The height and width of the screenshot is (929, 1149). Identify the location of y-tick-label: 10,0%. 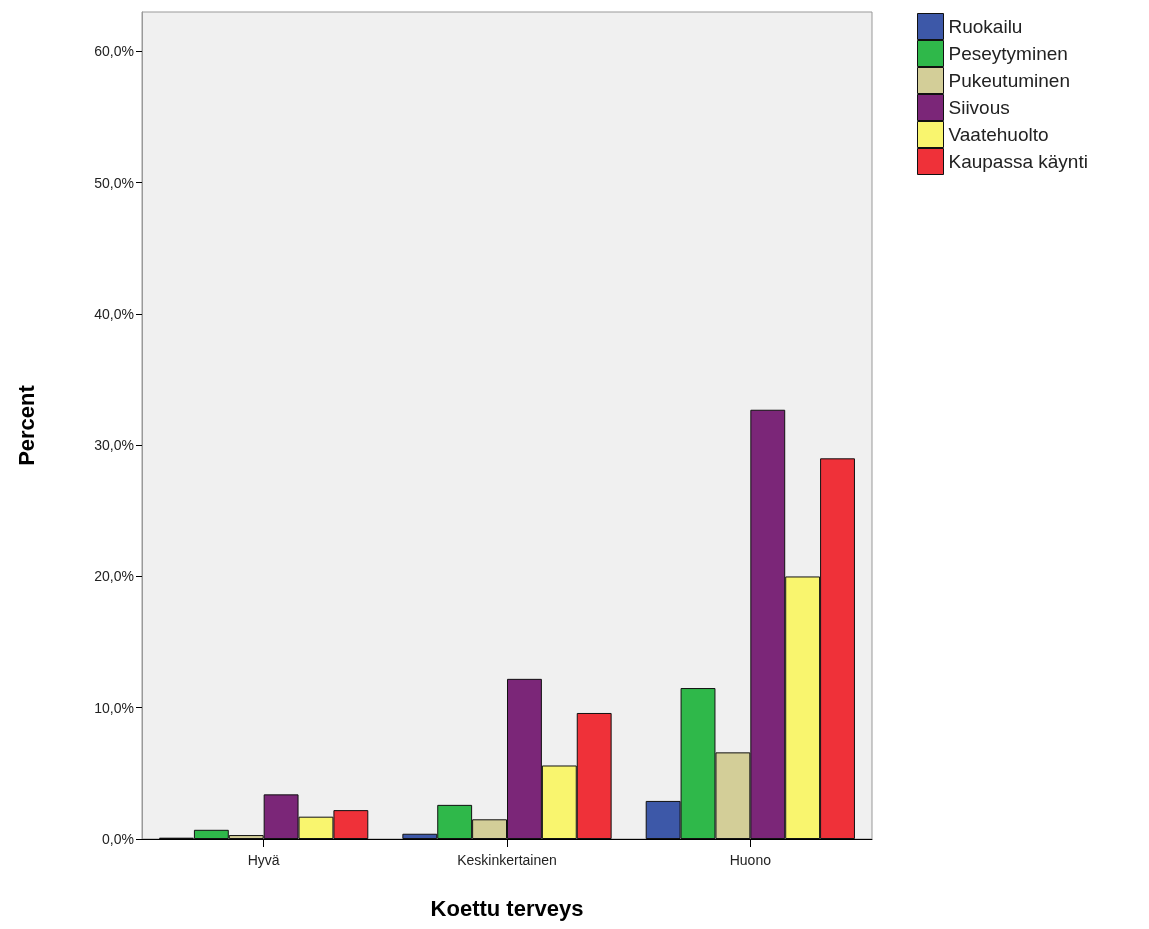
(114, 707).